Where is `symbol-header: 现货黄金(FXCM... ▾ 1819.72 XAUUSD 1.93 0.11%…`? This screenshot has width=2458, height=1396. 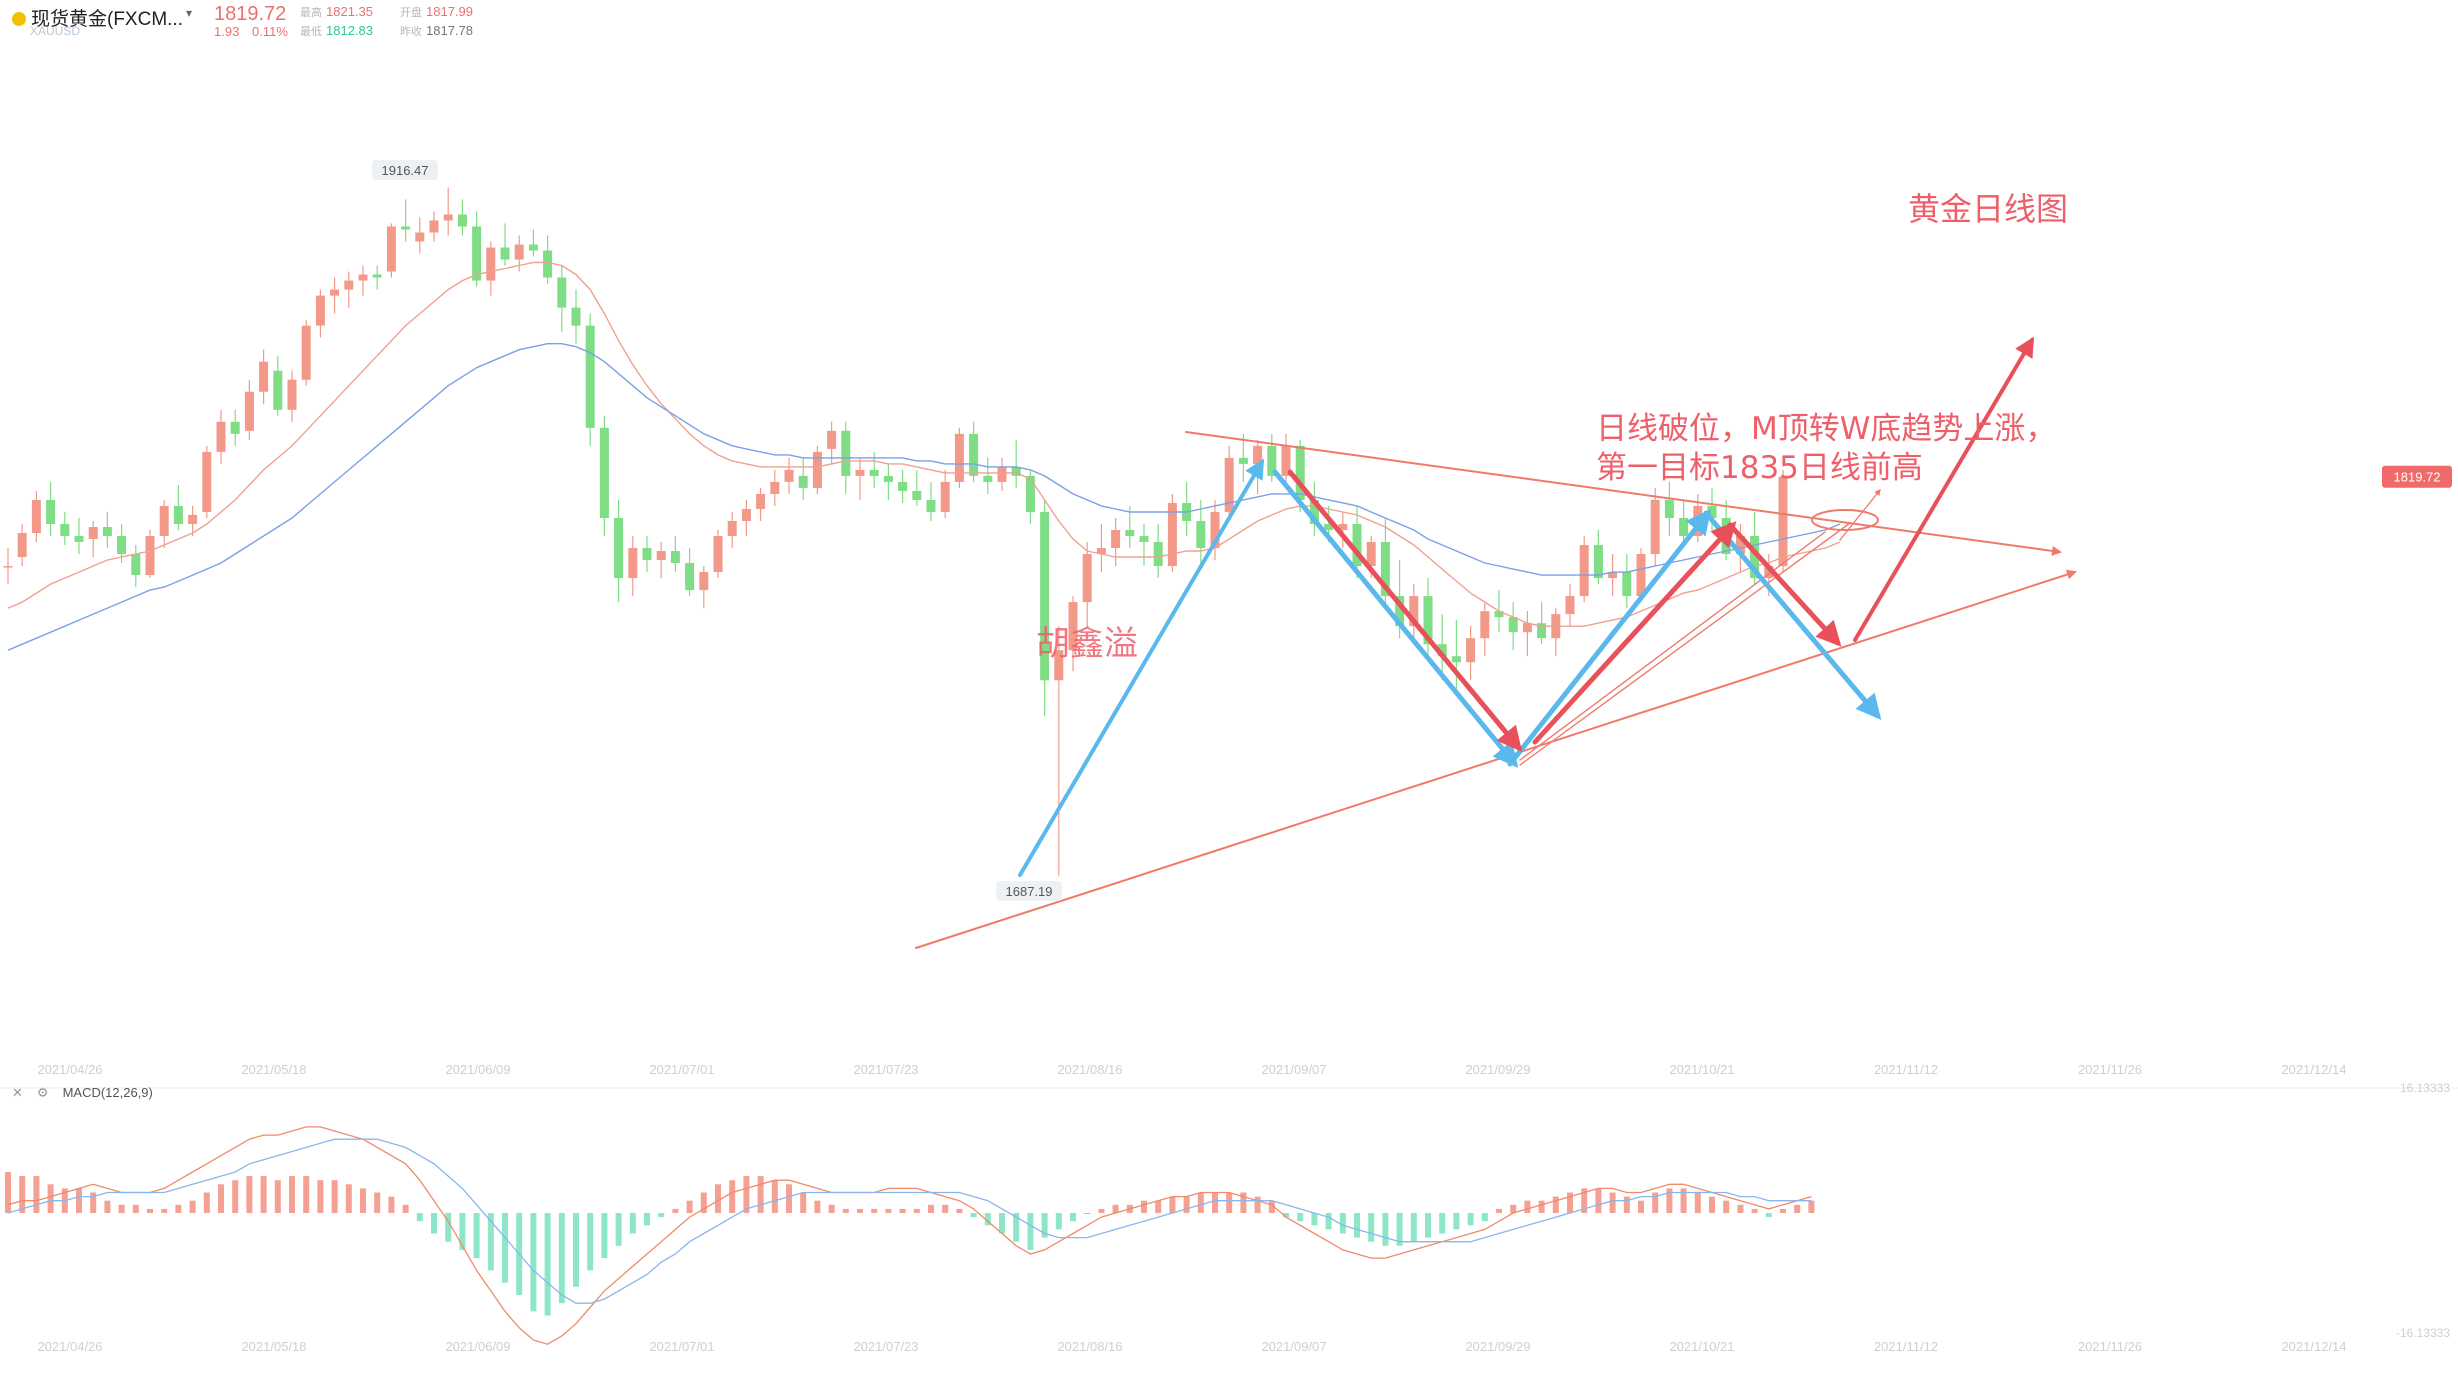
symbol-header: 现货黄金(FXCM... ▾ 1819.72 XAUUSD 1.93 0.11%… is located at coordinates (350, 20).